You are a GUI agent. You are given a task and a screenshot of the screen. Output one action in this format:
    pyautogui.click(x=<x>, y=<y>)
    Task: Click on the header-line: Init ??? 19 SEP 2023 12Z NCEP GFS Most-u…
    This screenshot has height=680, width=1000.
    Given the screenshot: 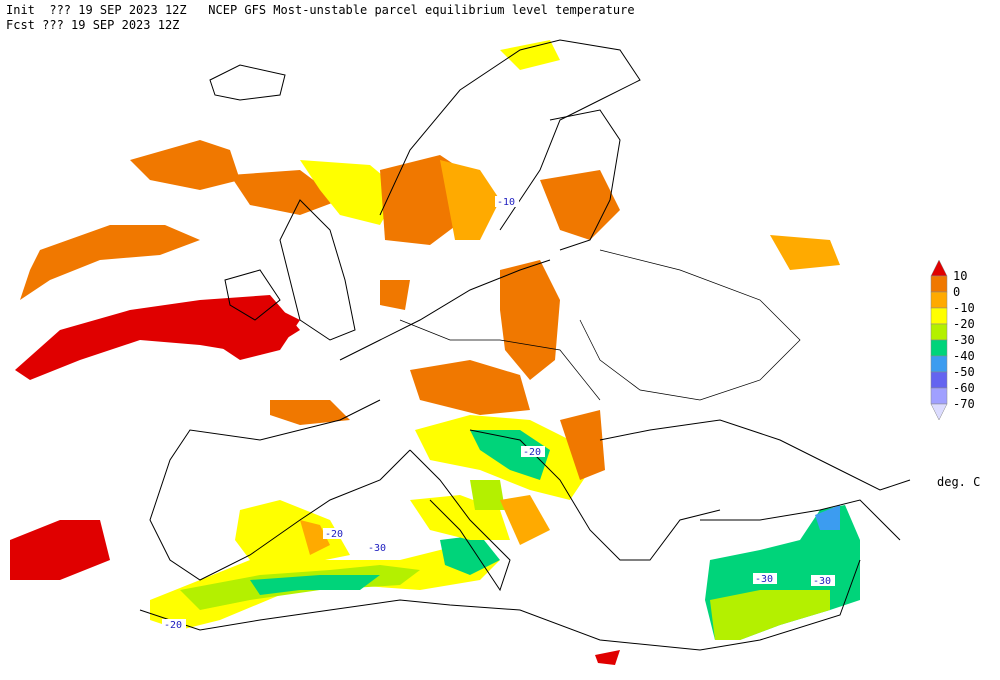 What is the action you would take?
    pyautogui.click(x=320, y=10)
    